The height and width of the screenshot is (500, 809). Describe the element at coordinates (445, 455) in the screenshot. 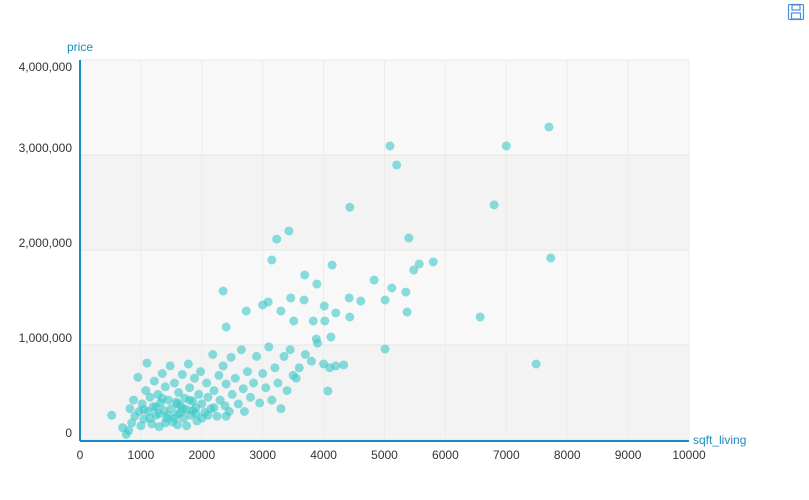

I see `x-tick-label: 6000` at that location.